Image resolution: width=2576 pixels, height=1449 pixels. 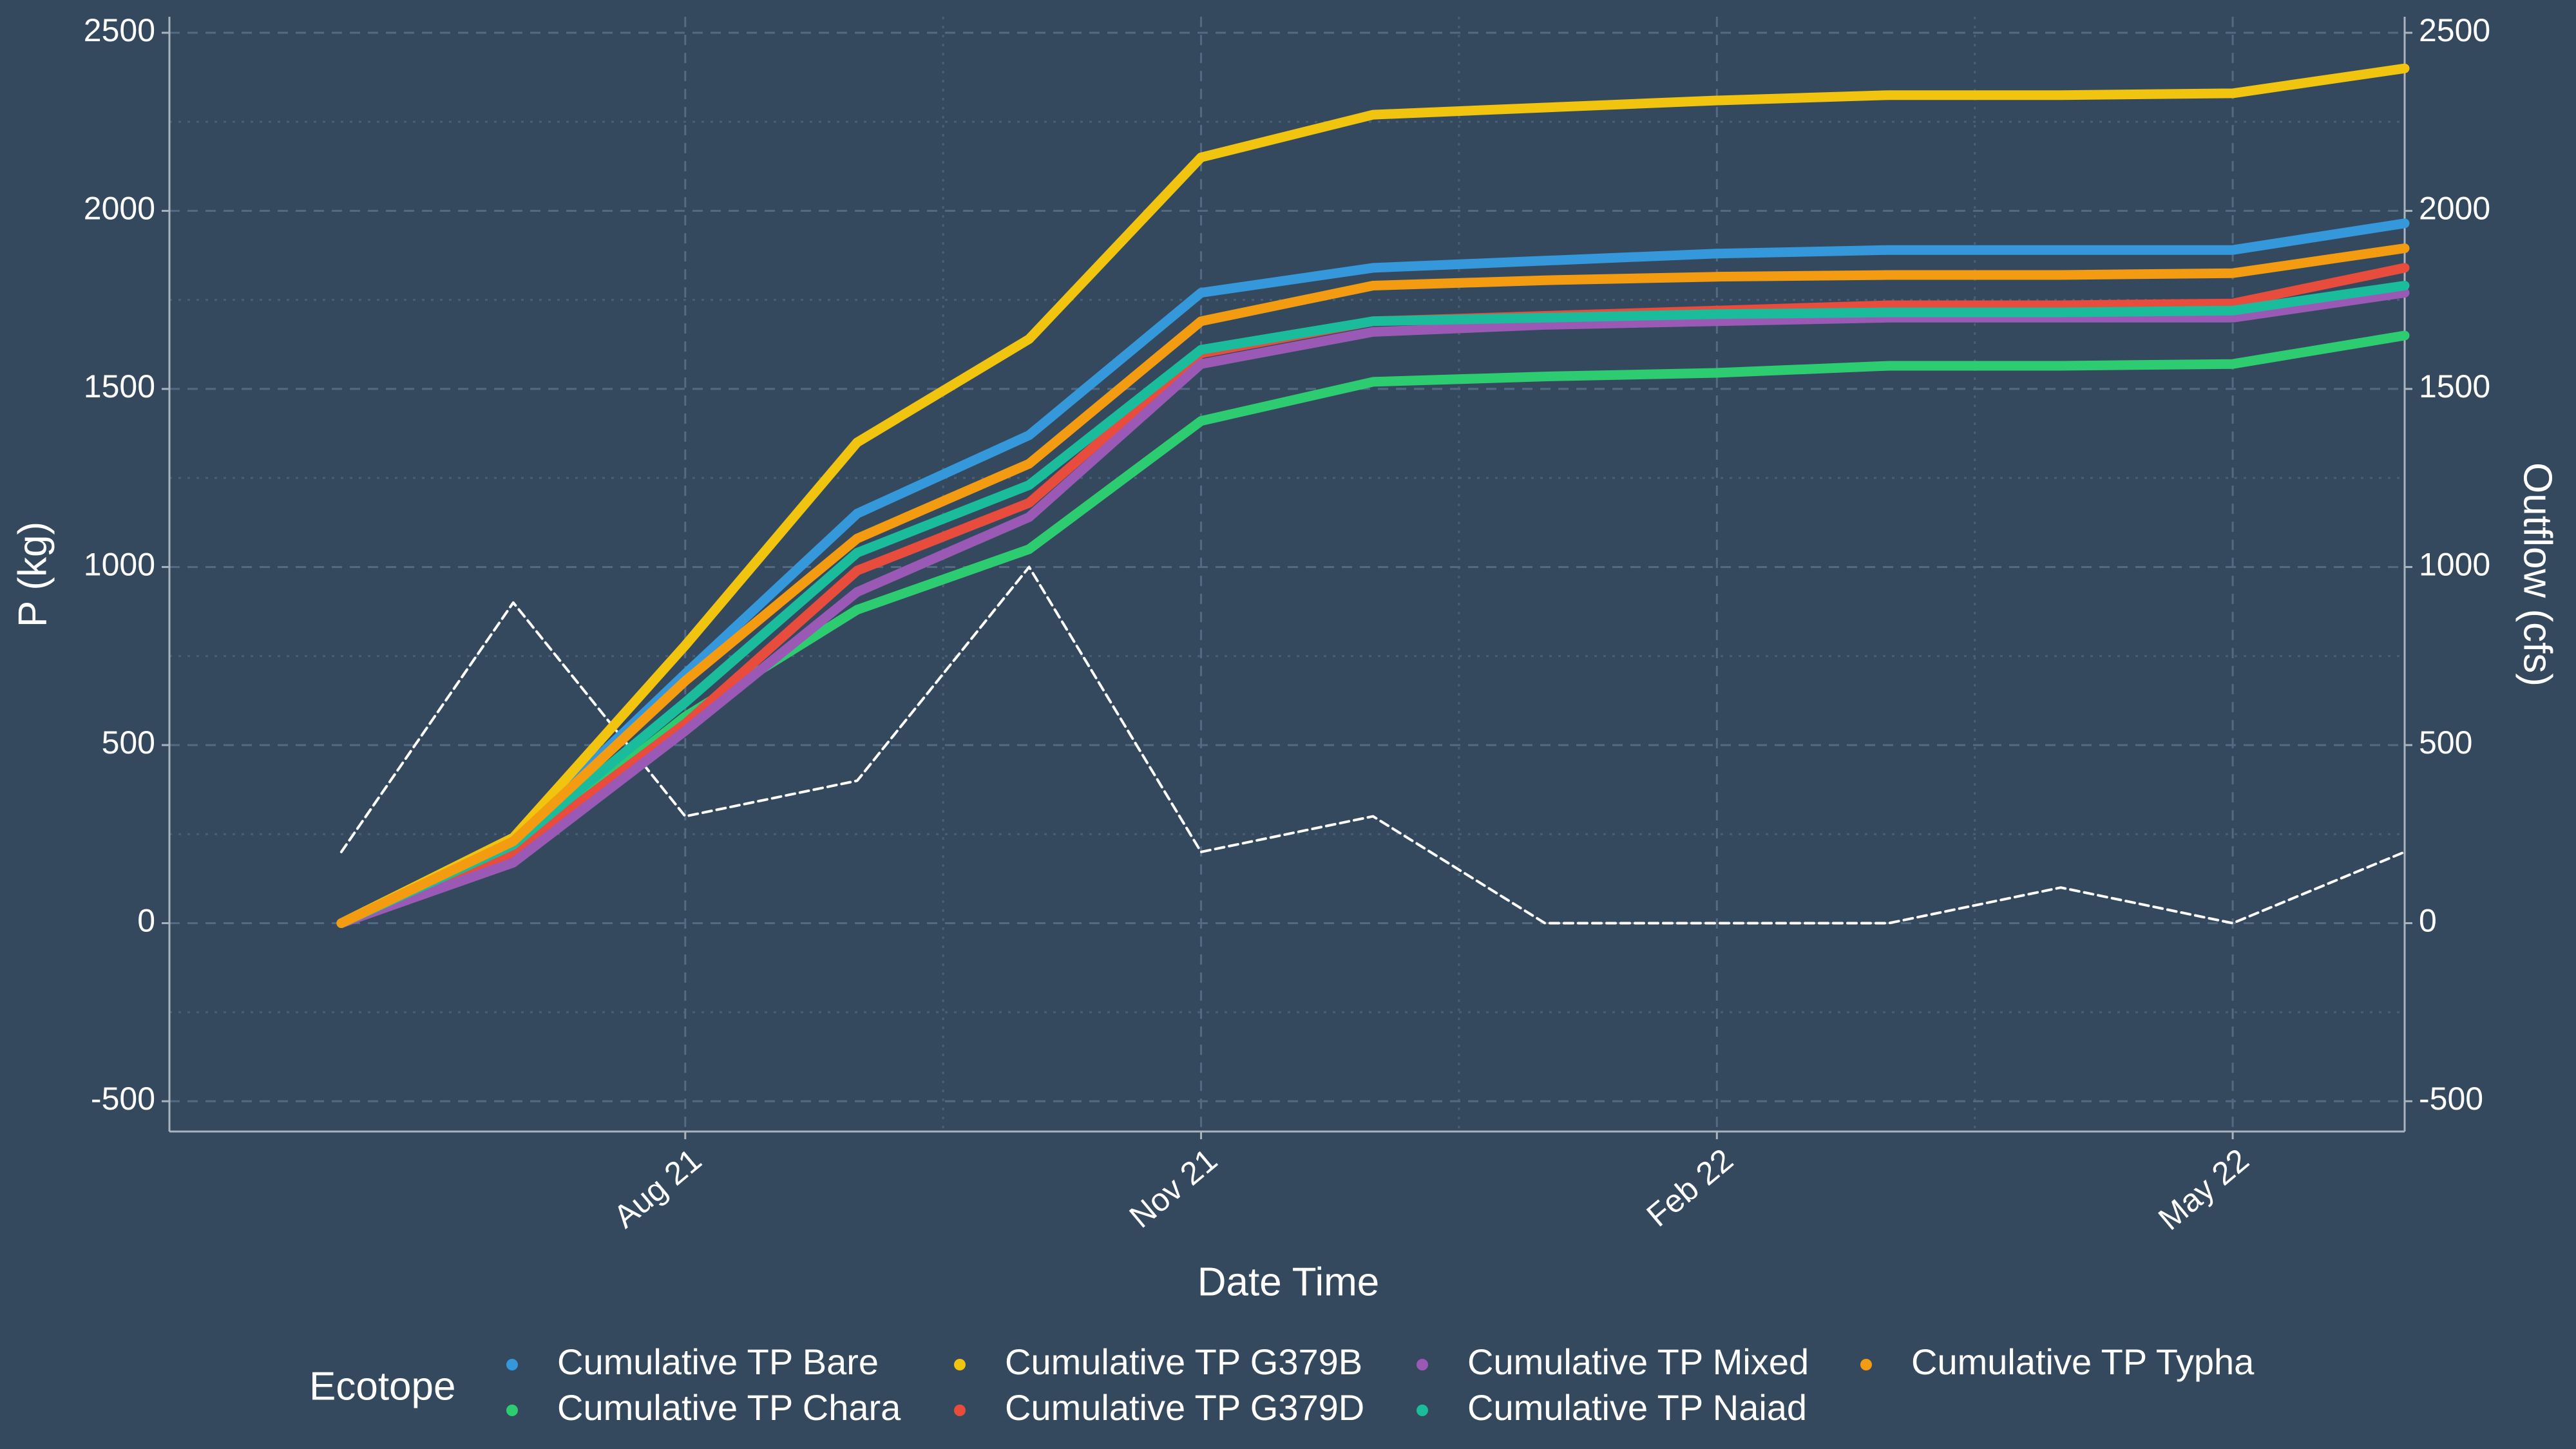 What do you see at coordinates (1183, 1362) in the screenshot?
I see `legend-label: Cumulative TP G379B` at bounding box center [1183, 1362].